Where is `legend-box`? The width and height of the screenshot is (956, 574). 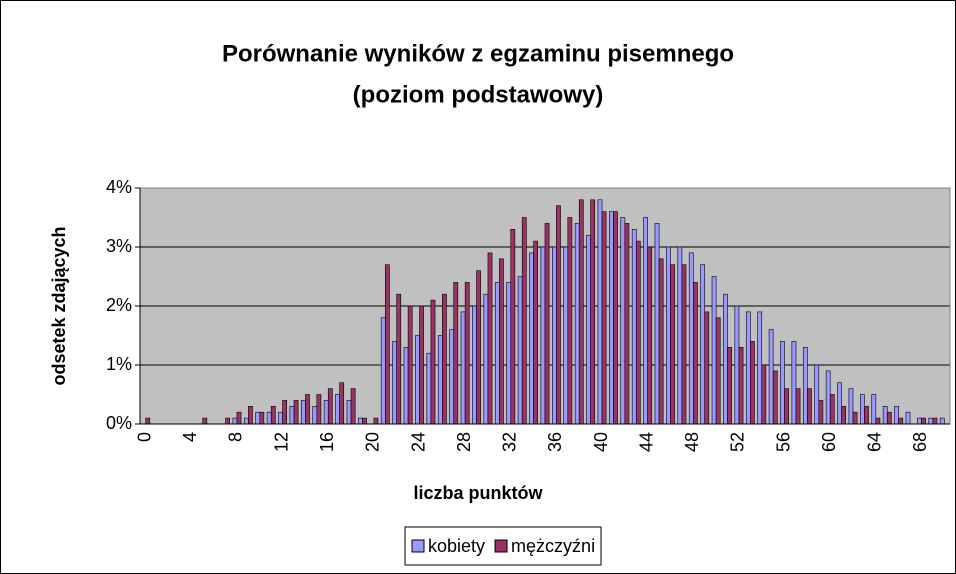
legend-box is located at coordinates (503, 546).